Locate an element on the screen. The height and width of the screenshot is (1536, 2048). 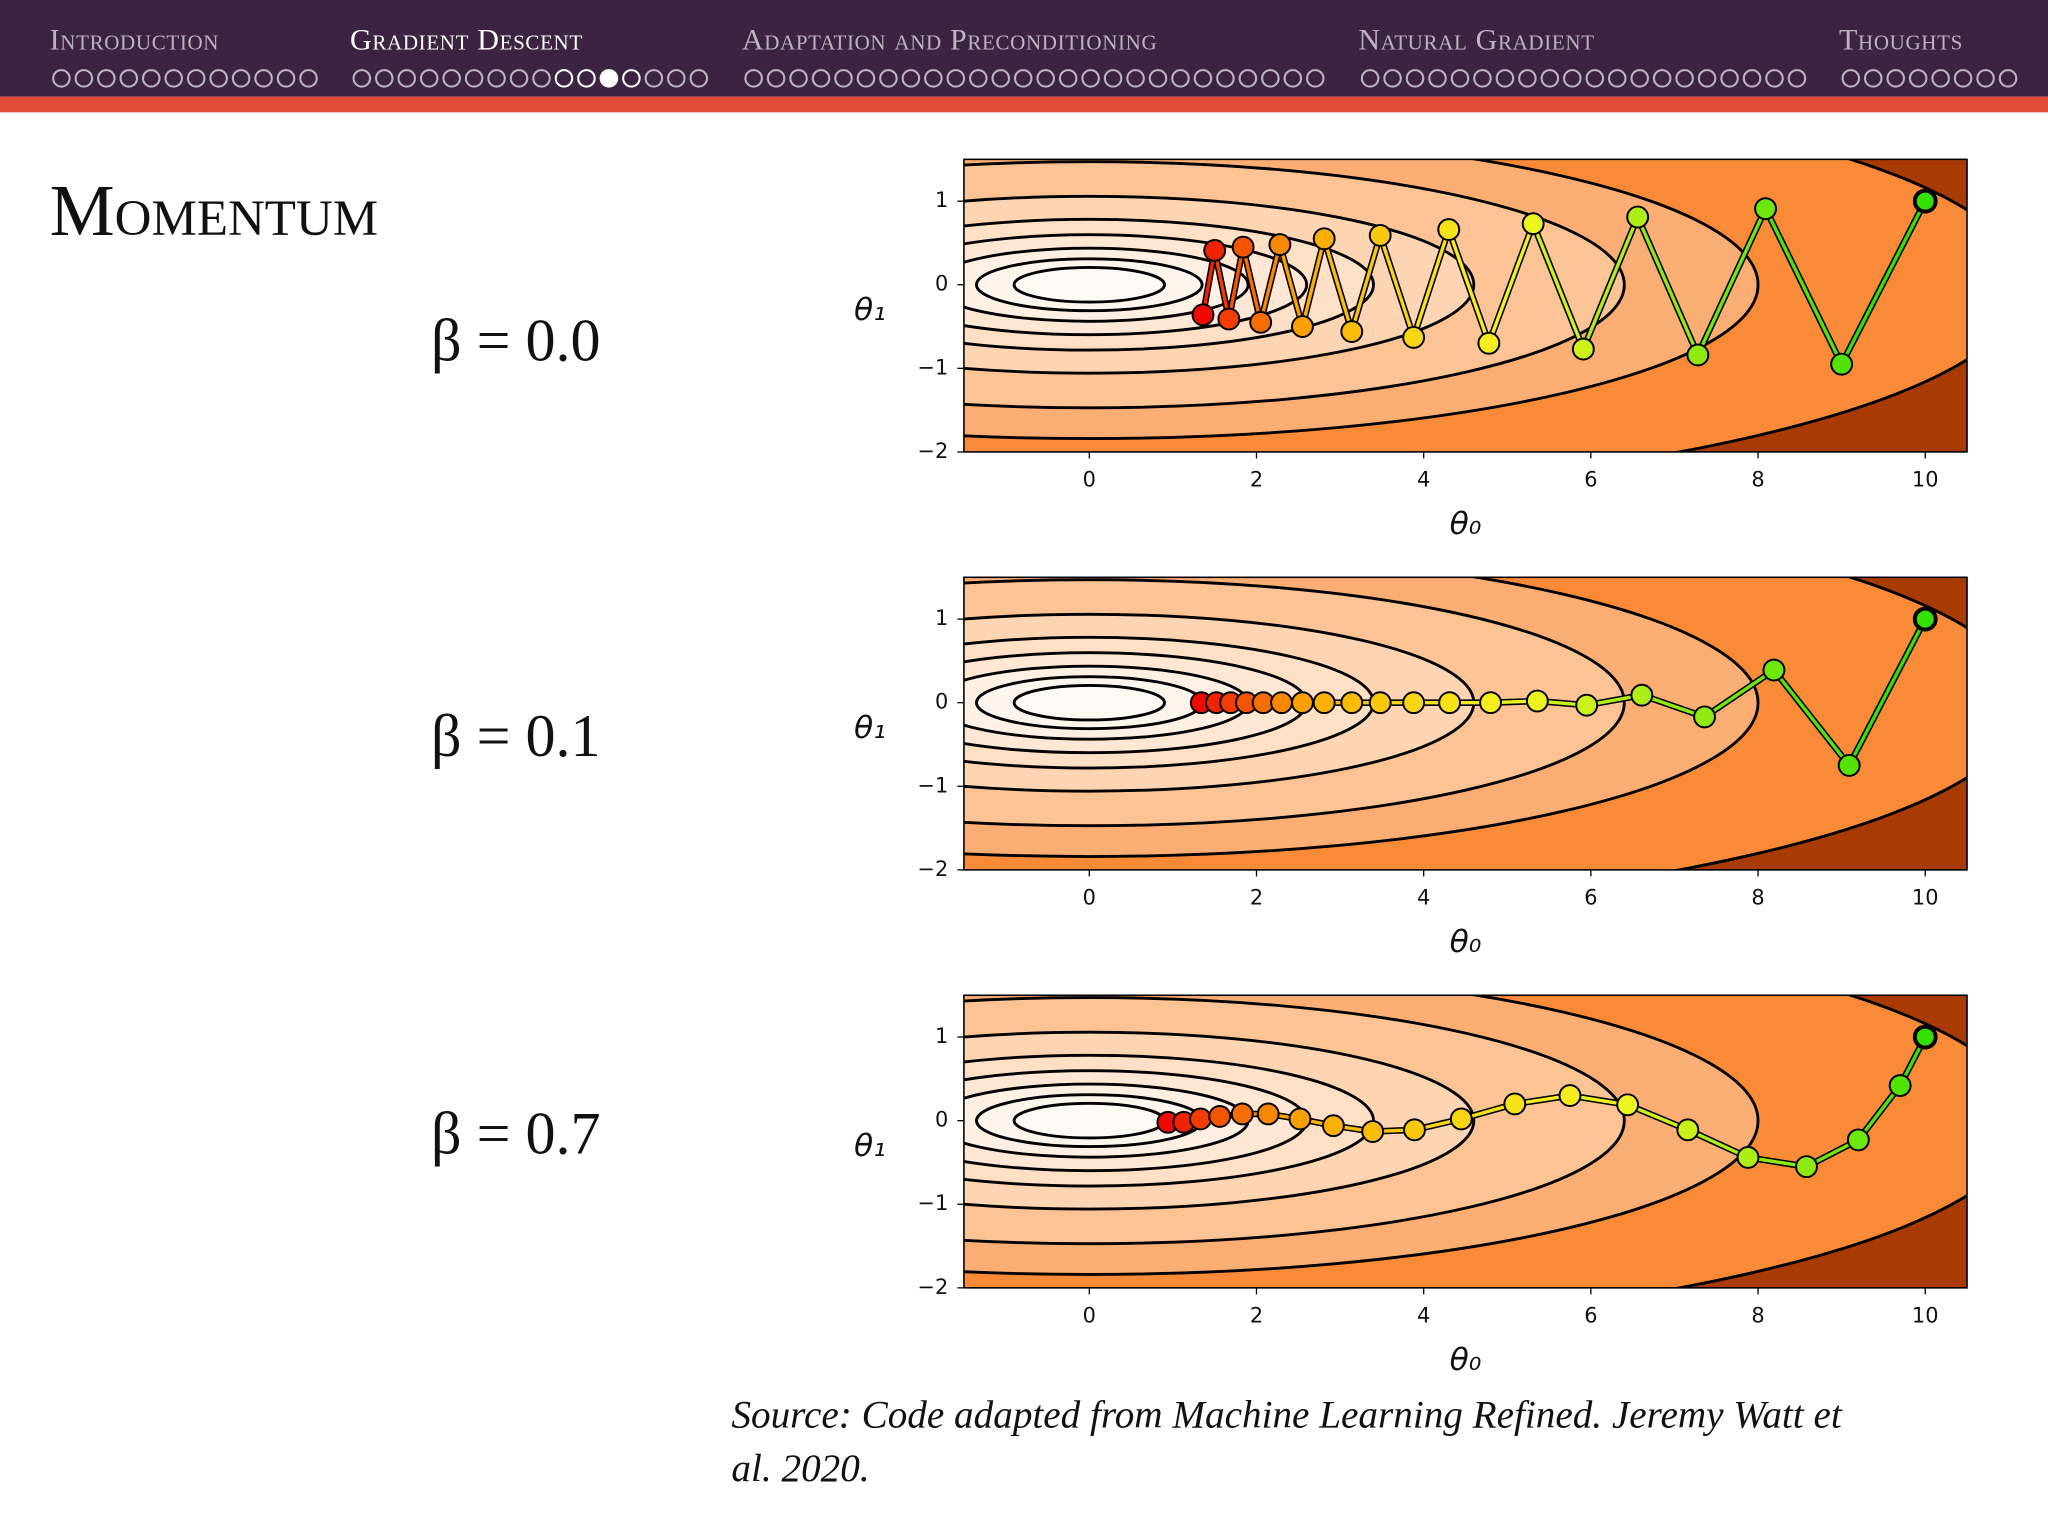
beta-label: β = 0.7 is located at coordinates (516, 1132).